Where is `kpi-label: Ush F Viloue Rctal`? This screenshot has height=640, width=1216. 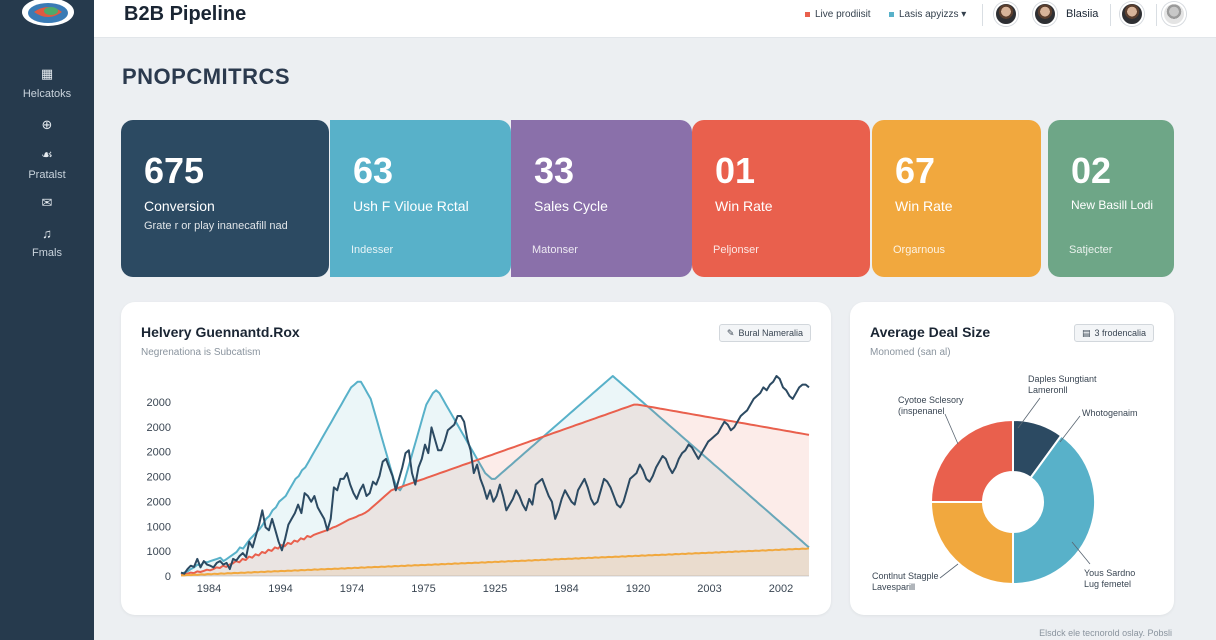
kpi-label: Ush F Viloue Rctal is located at coordinates (411, 206).